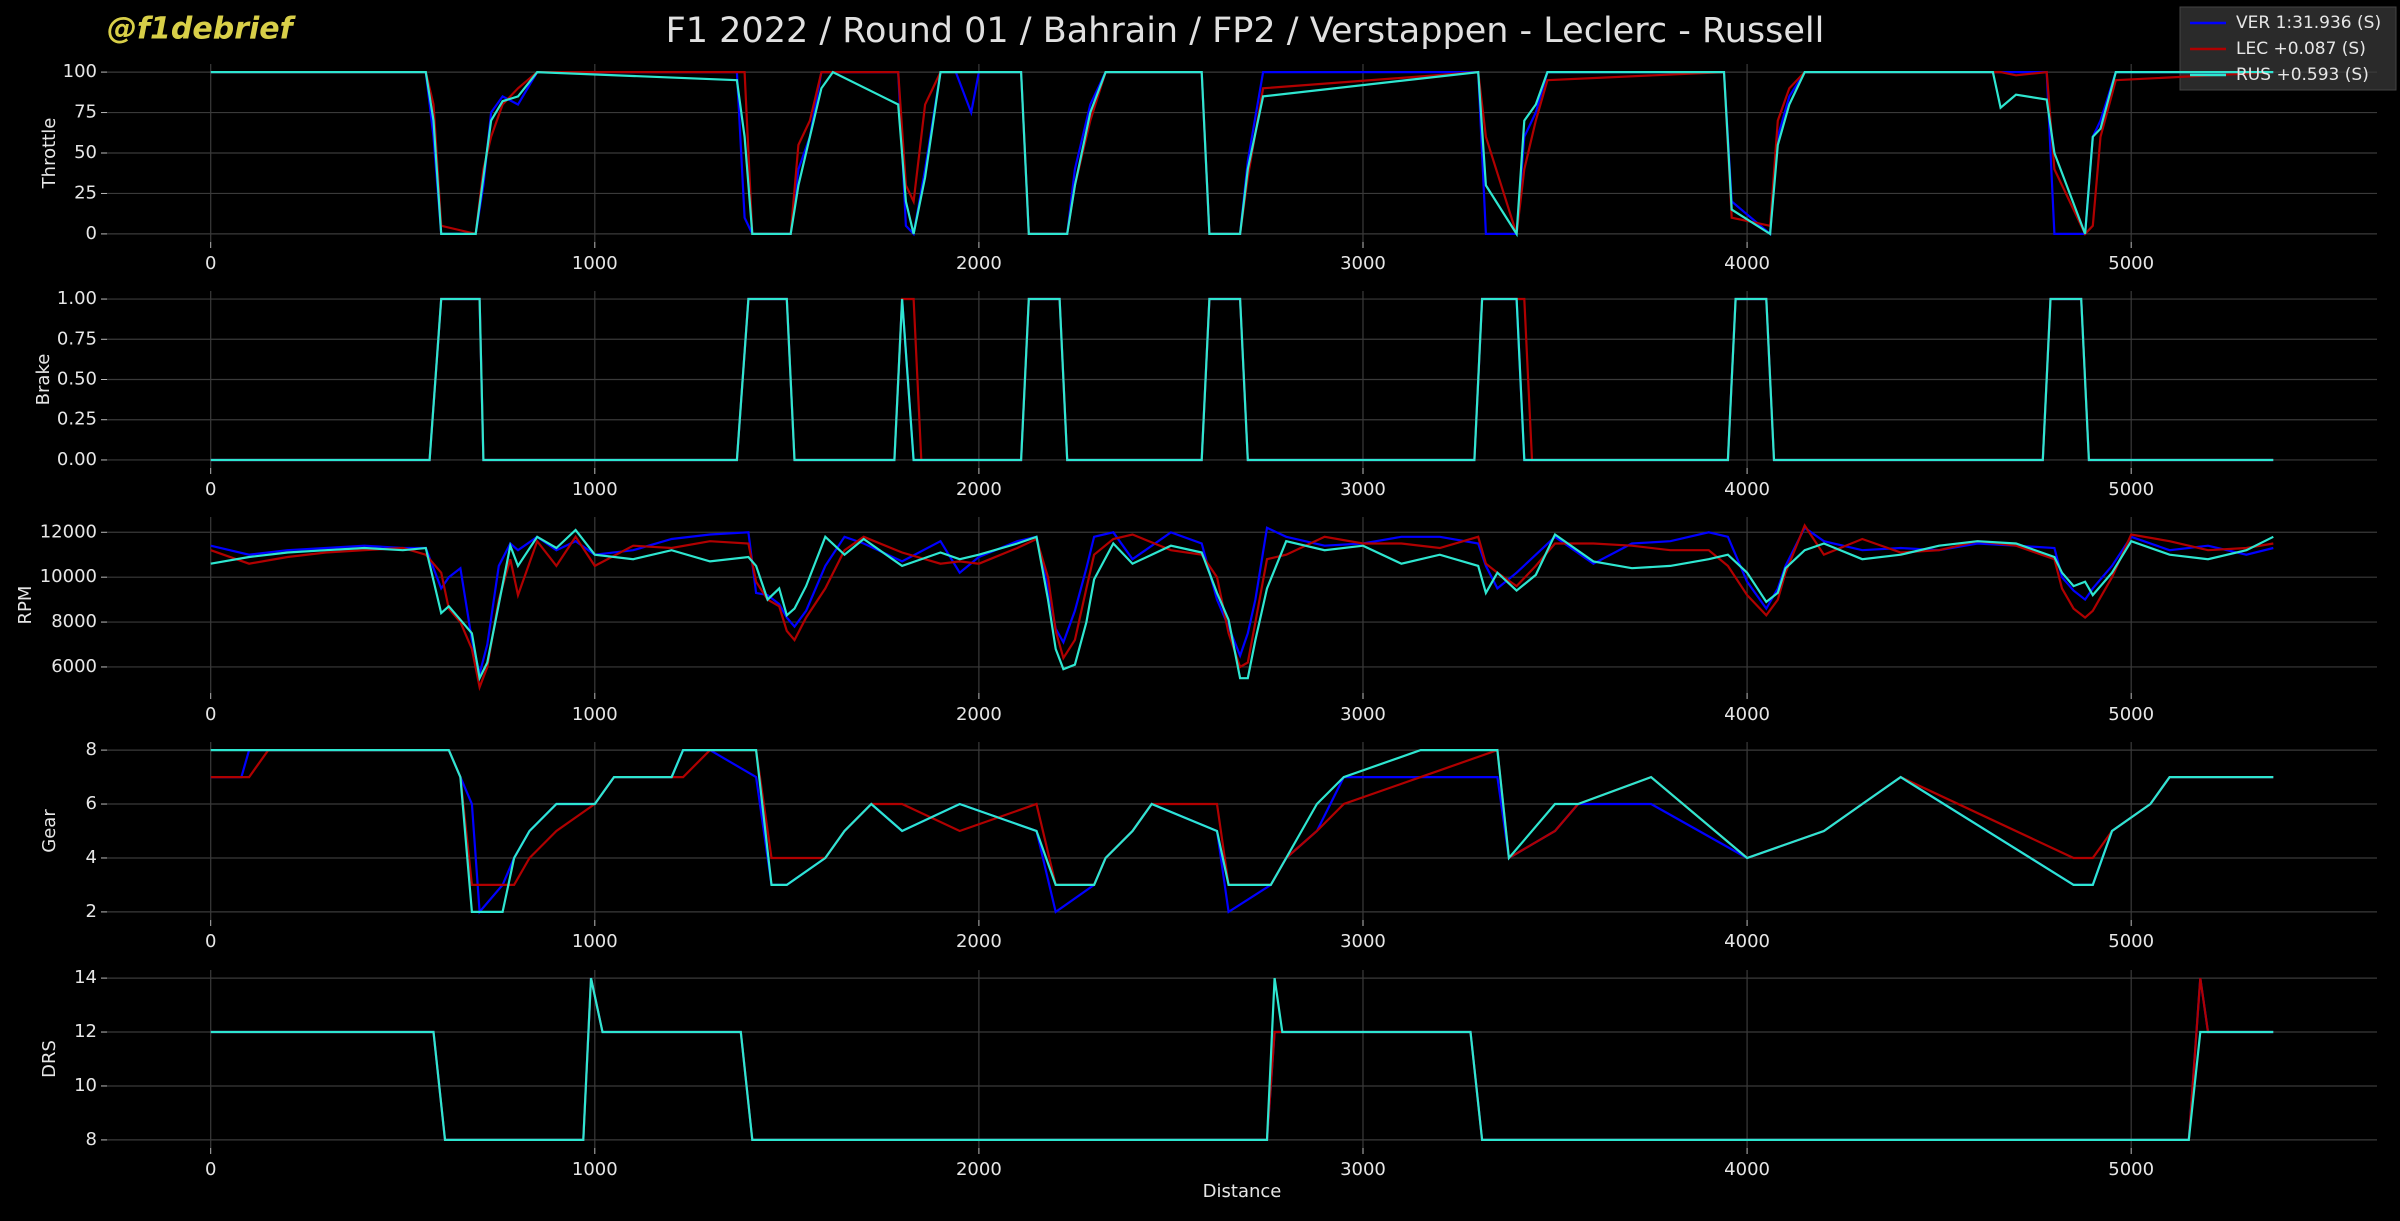  I want to click on y-tick-label: 2, so click(91, 911).